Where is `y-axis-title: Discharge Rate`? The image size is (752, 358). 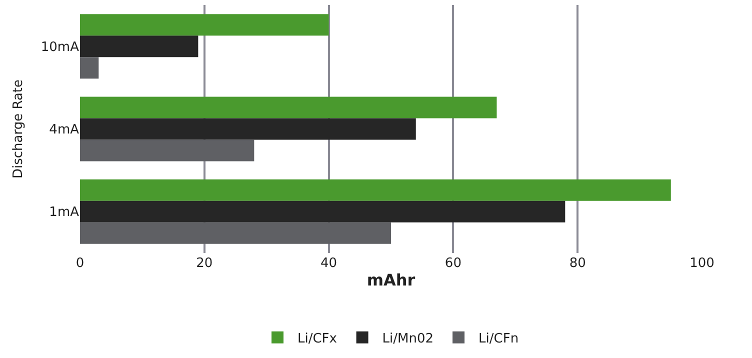 y-axis-title: Discharge Rate is located at coordinates (18, 129).